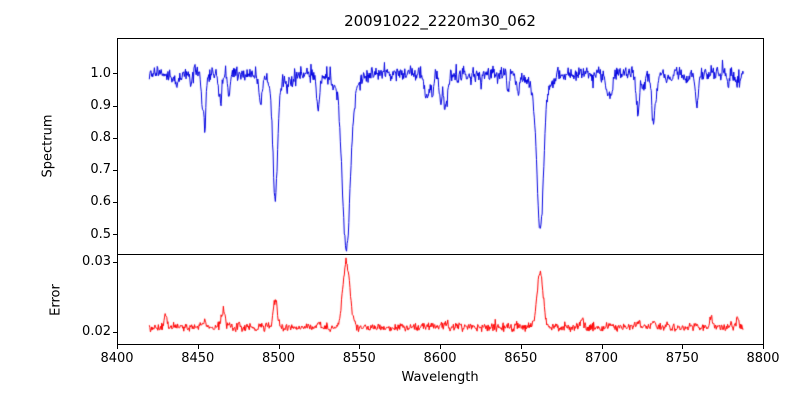 This screenshot has width=800, height=400. I want to click on x-tick-label: 8450, so click(198, 358).